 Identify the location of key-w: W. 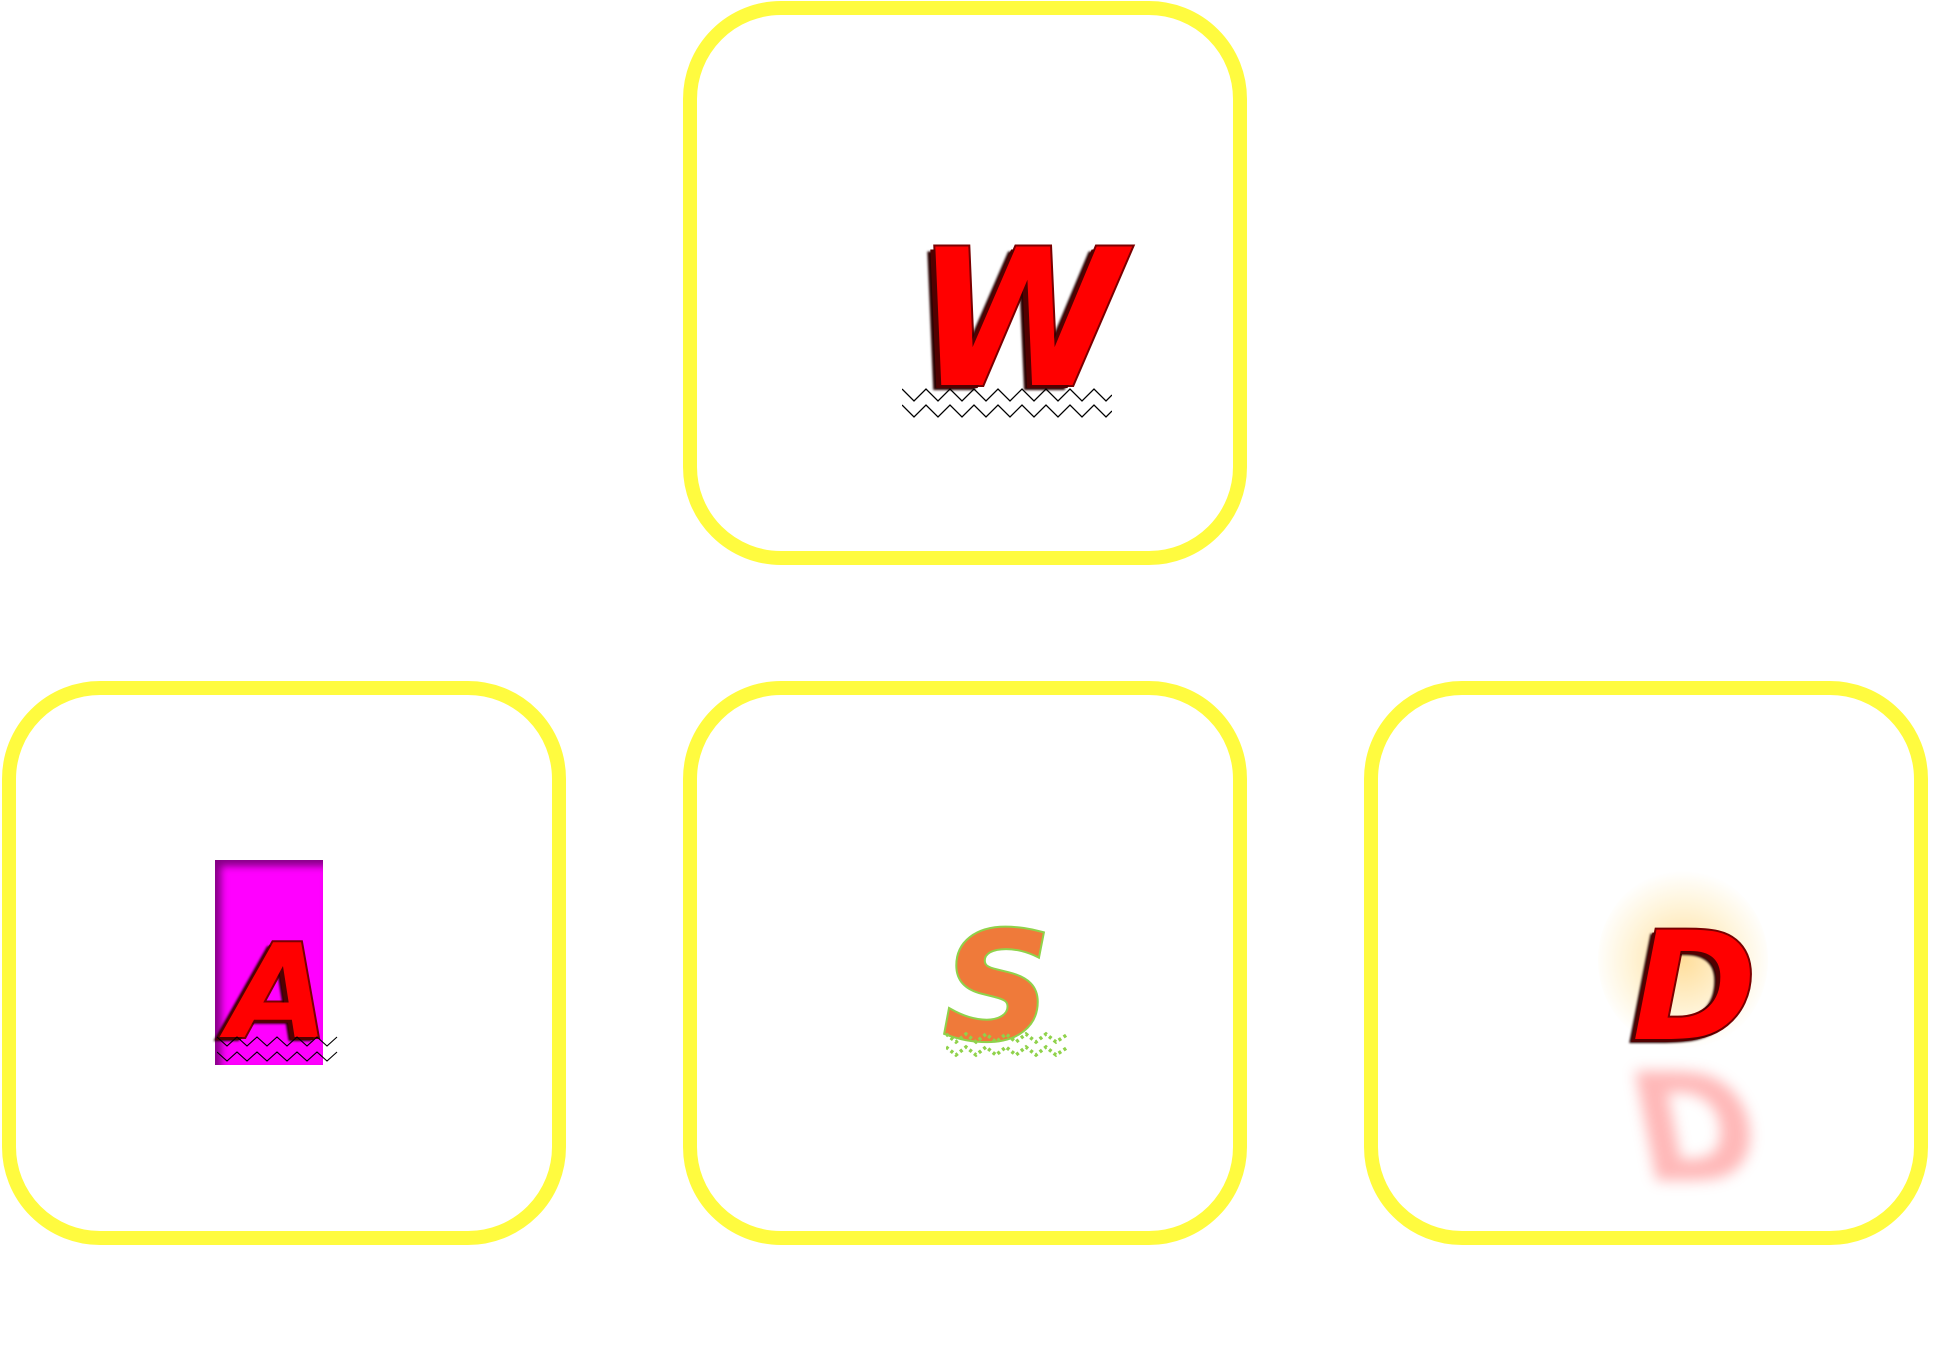
(965, 283).